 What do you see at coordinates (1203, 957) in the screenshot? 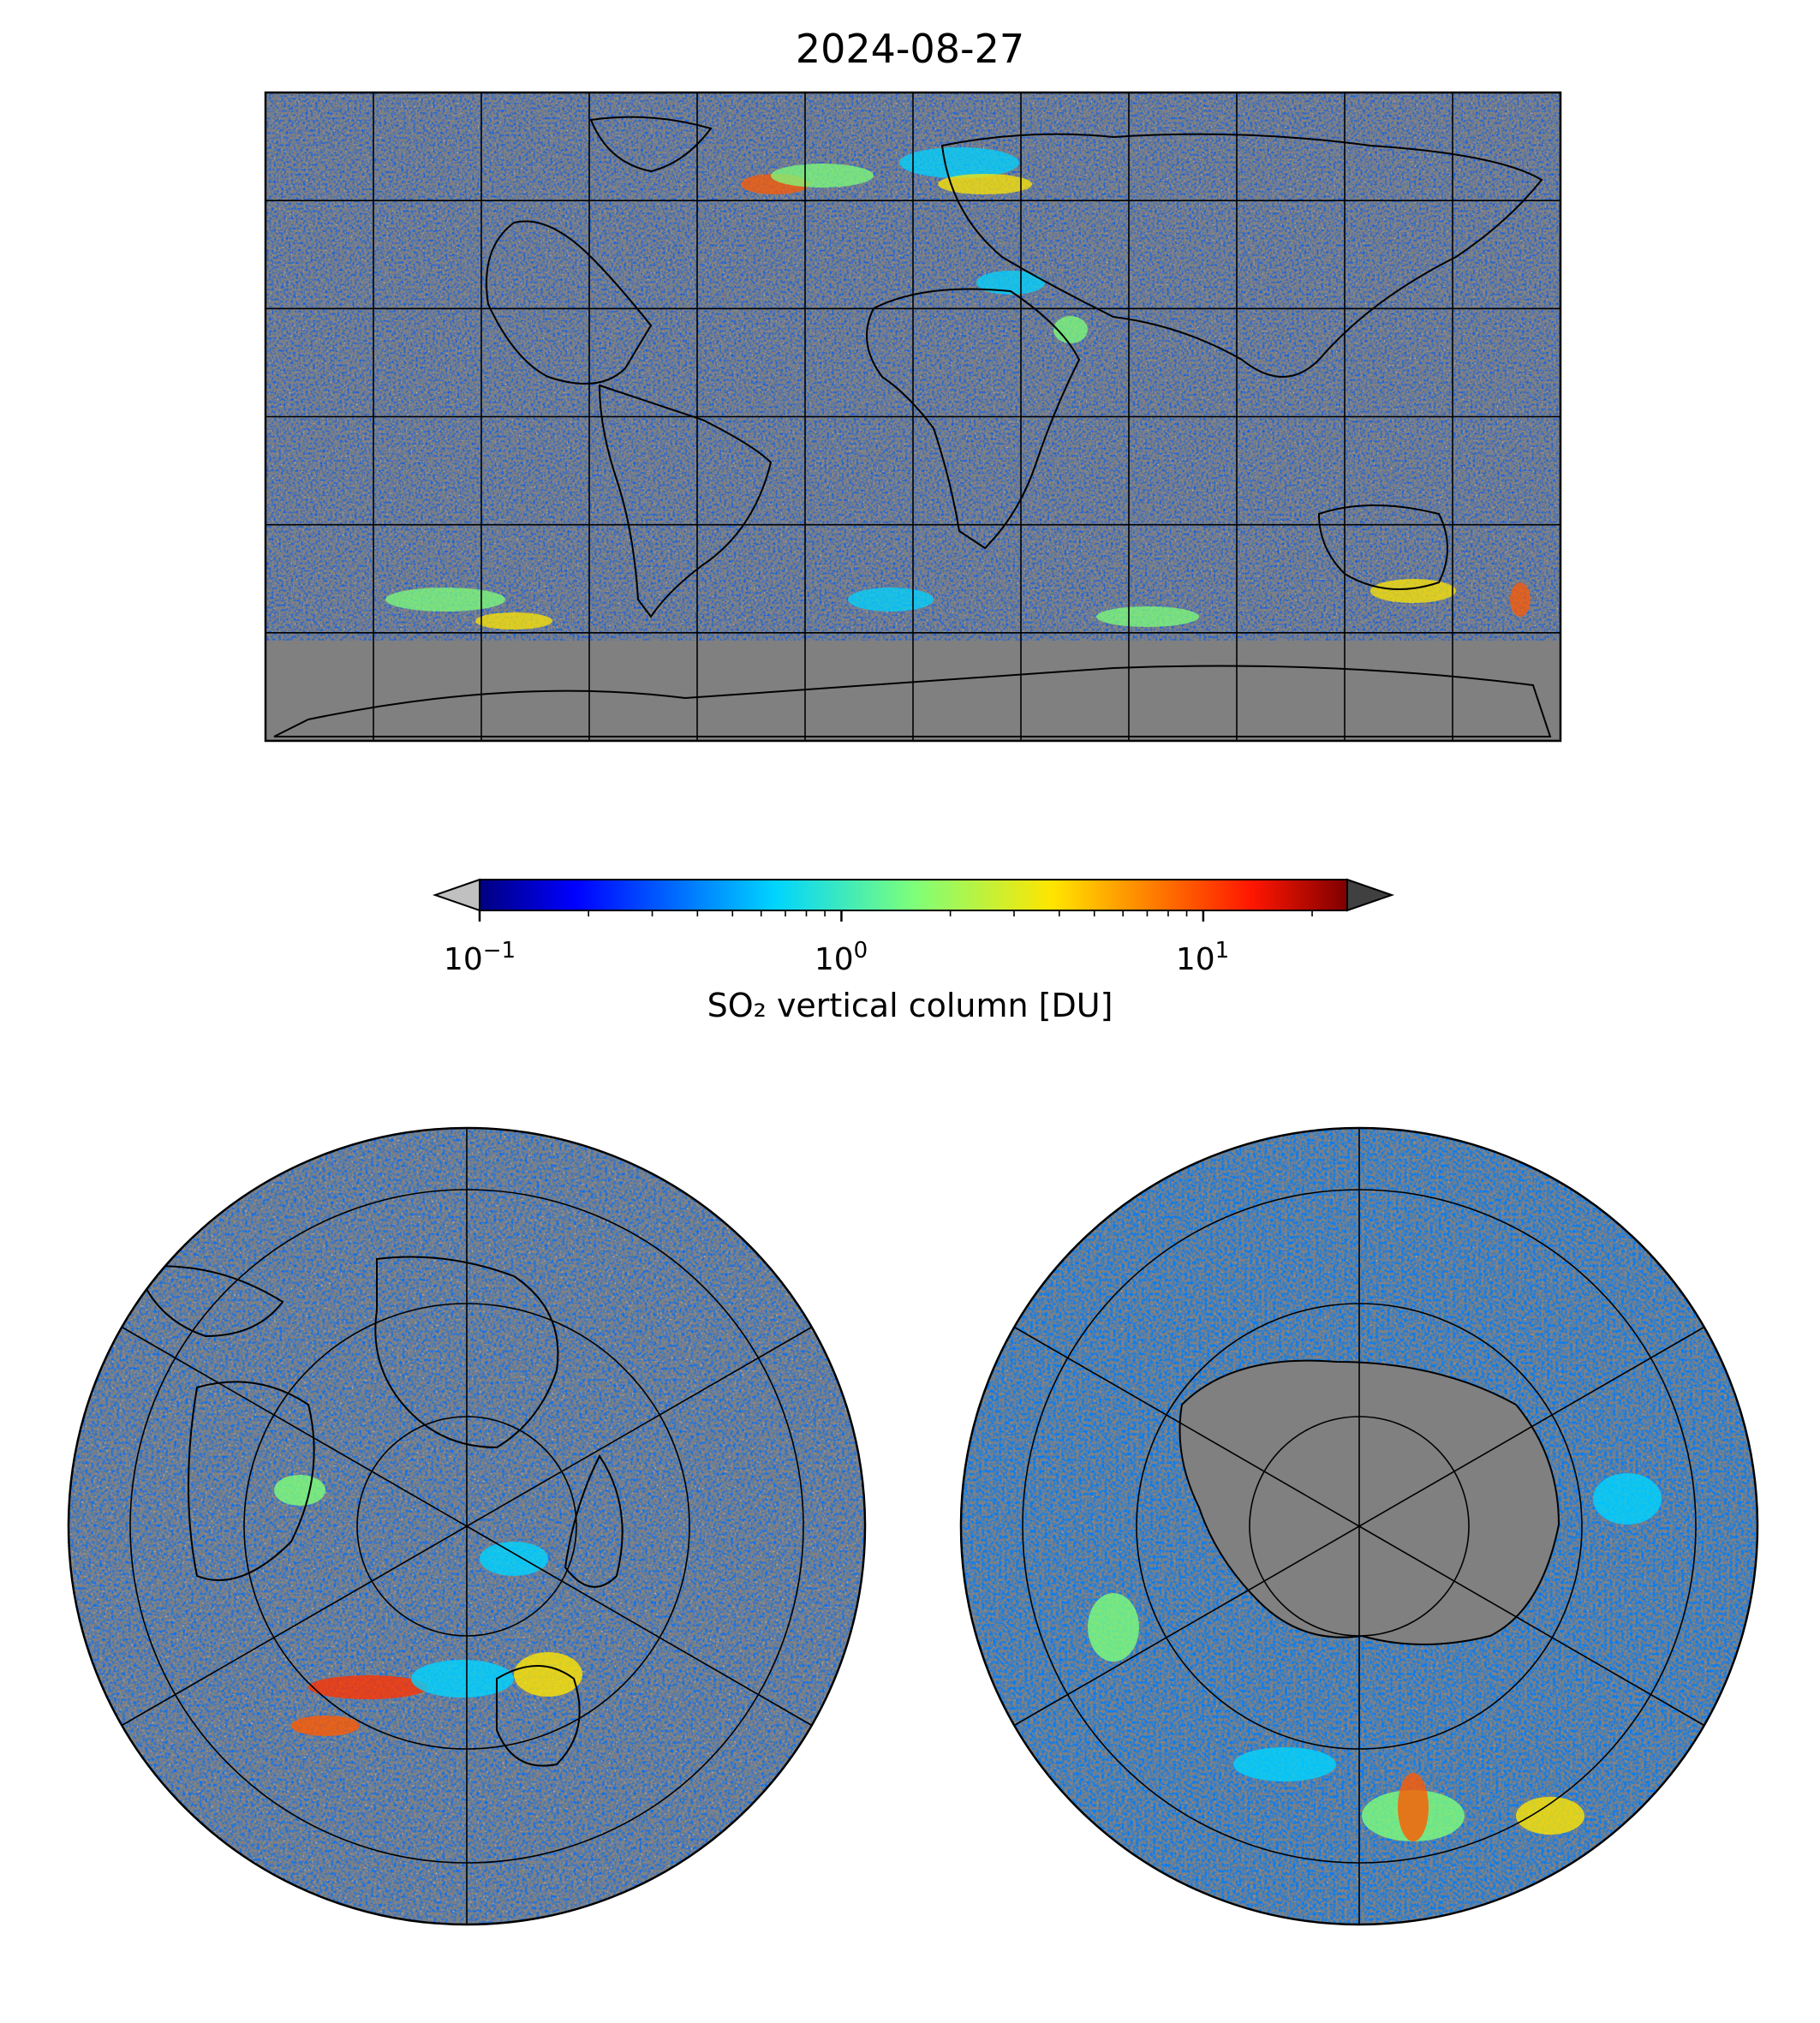
I see `colorbar-tick-label-2: 10¹` at bounding box center [1203, 957].